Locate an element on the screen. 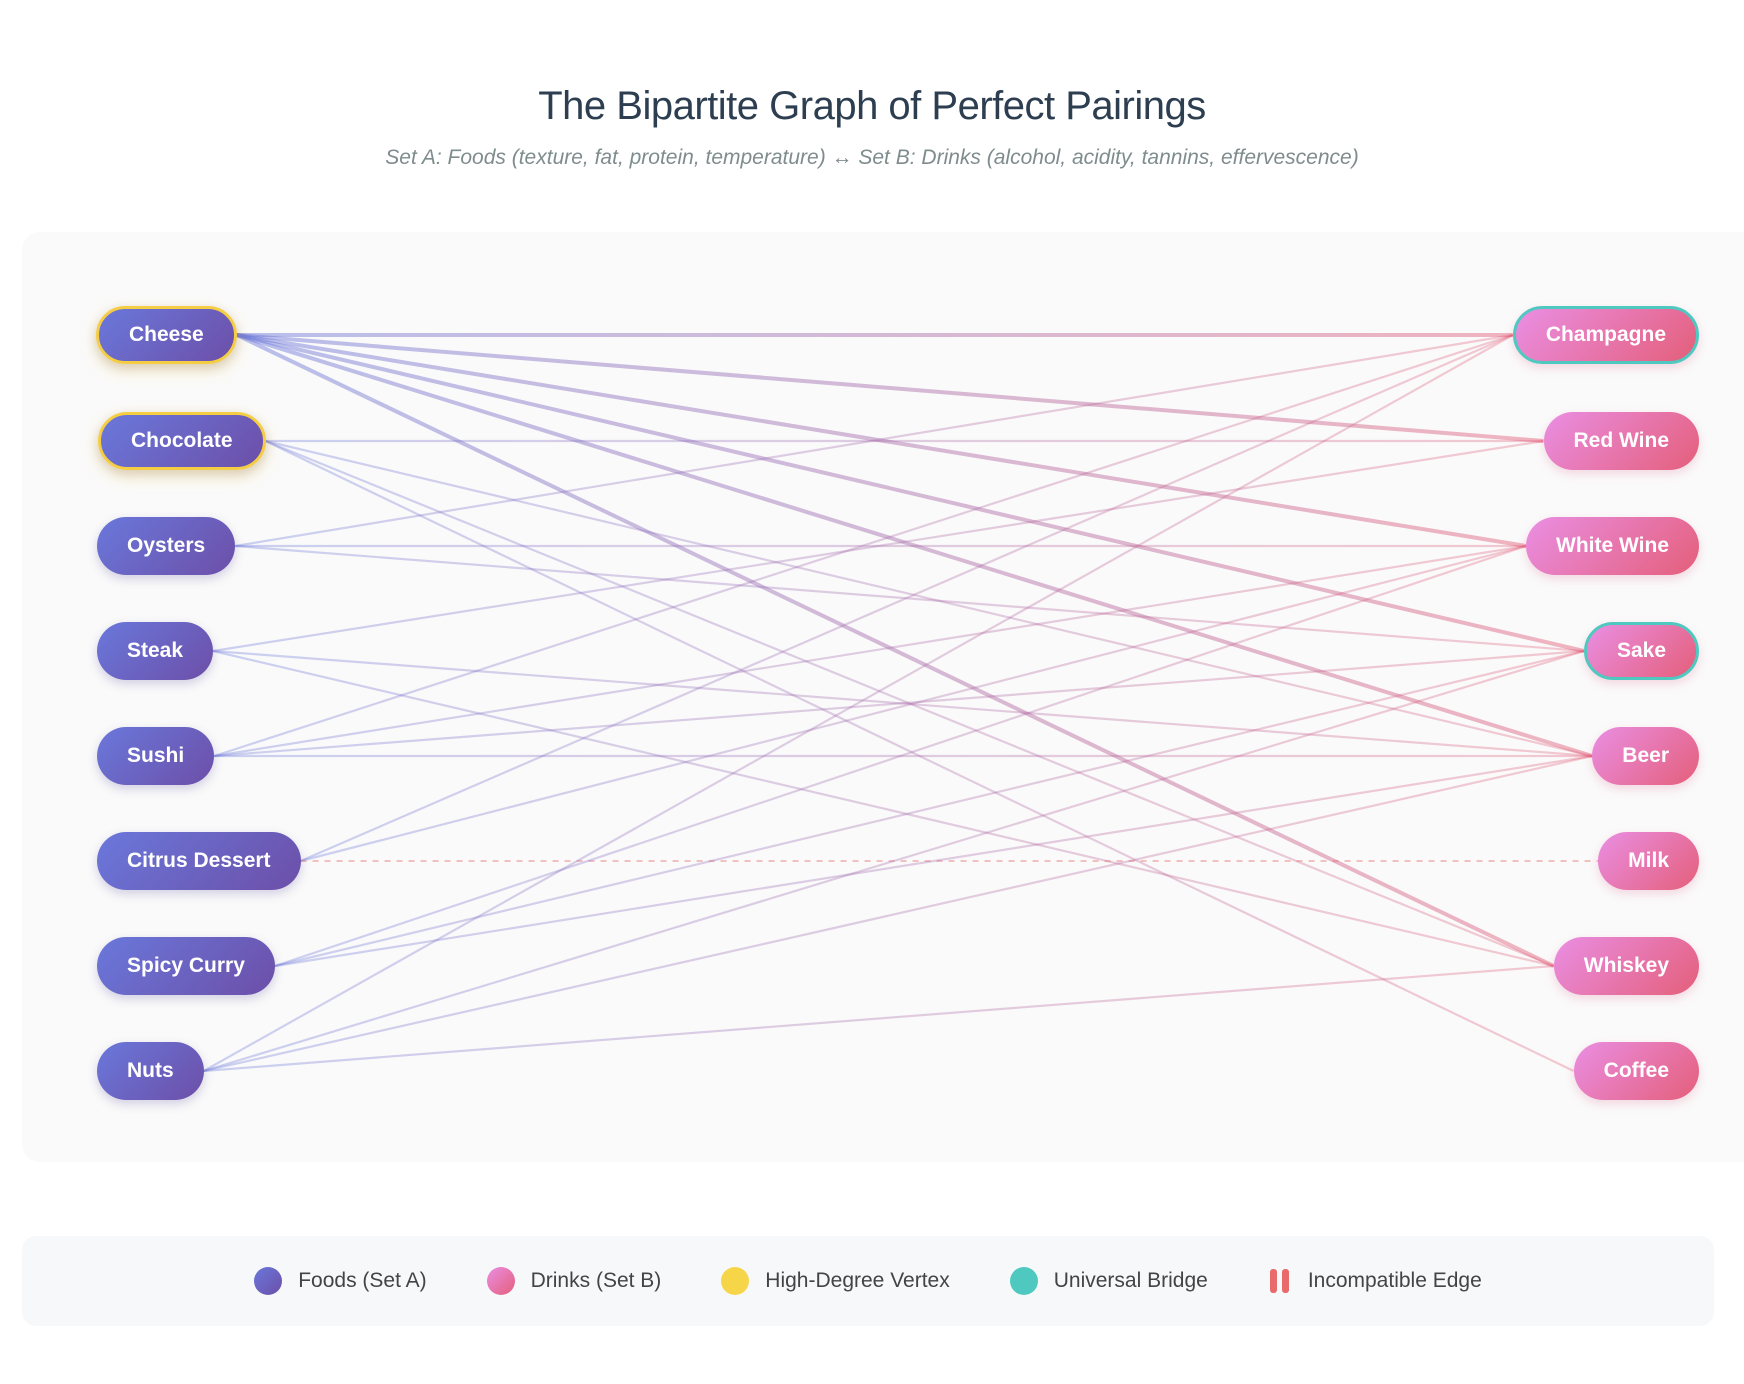  food-node-citrus-dessert: Citrus Dessert is located at coordinates (199, 861).